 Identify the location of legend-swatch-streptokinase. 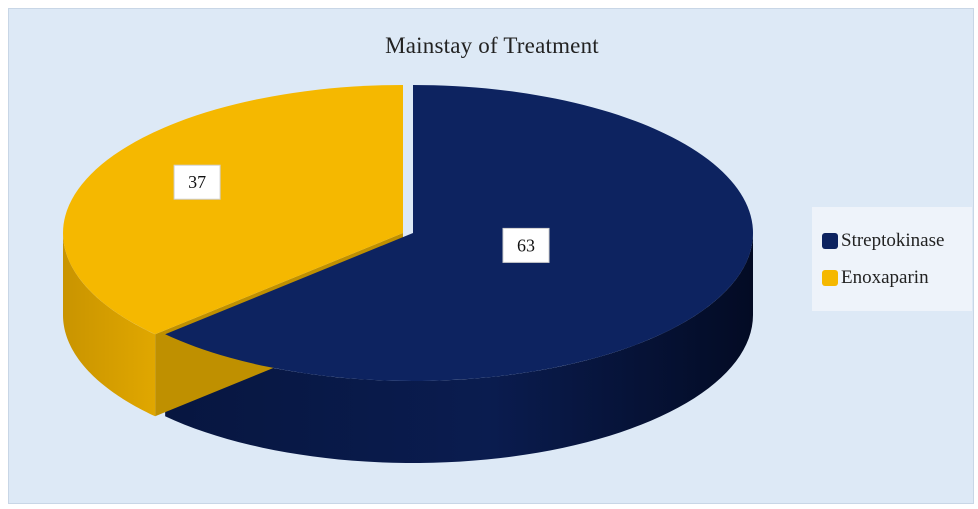
(830, 241).